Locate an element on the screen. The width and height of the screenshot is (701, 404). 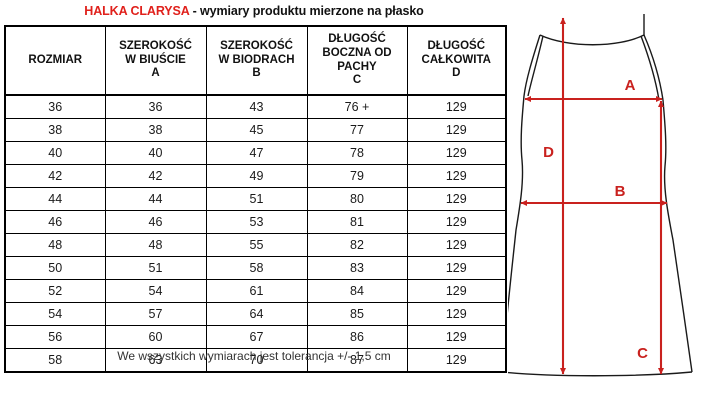
cell-hip-width: 61 is located at coordinates (256, 291).